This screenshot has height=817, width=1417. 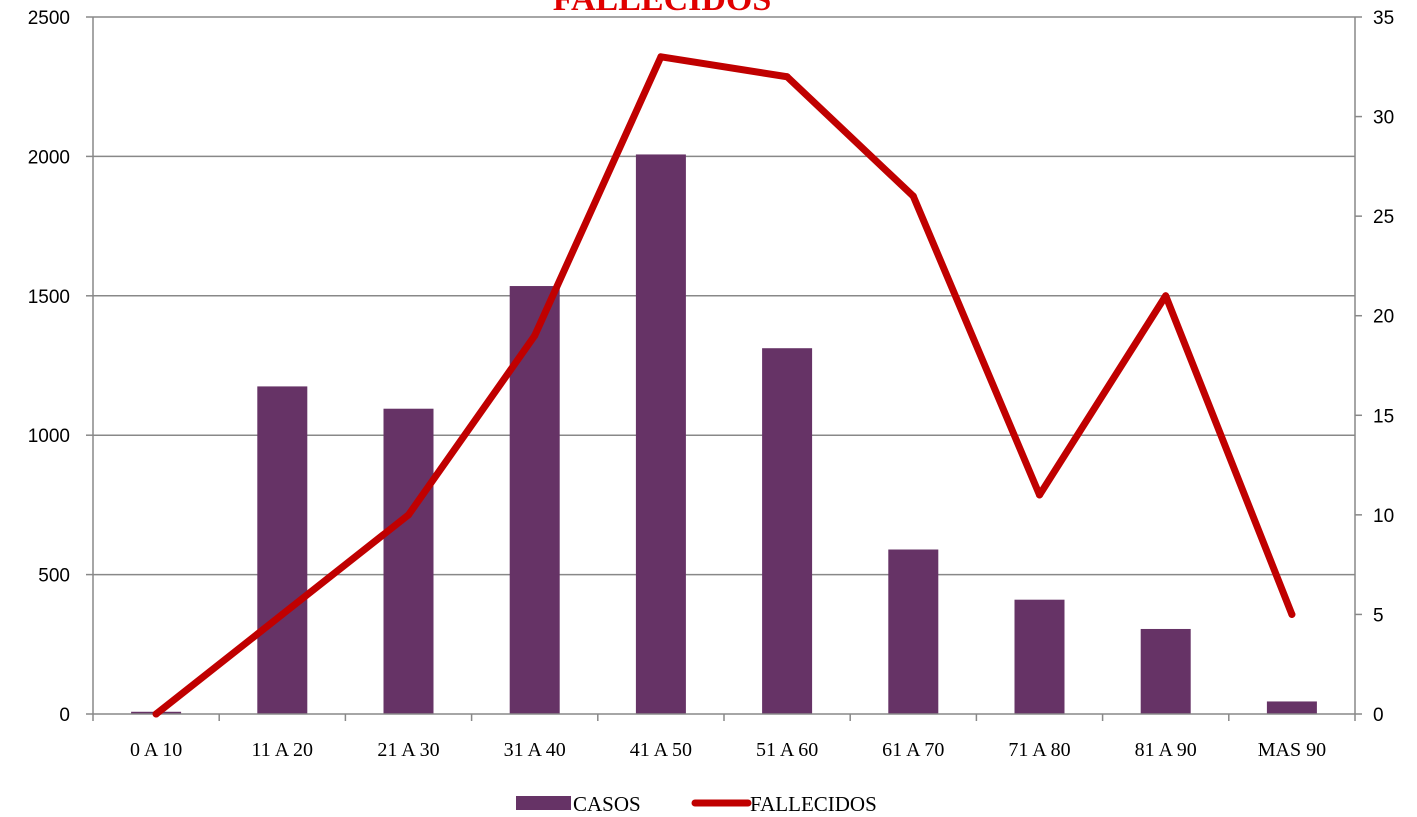 What do you see at coordinates (408, 750) in the screenshot?
I see `category-label: 21 A 30` at bounding box center [408, 750].